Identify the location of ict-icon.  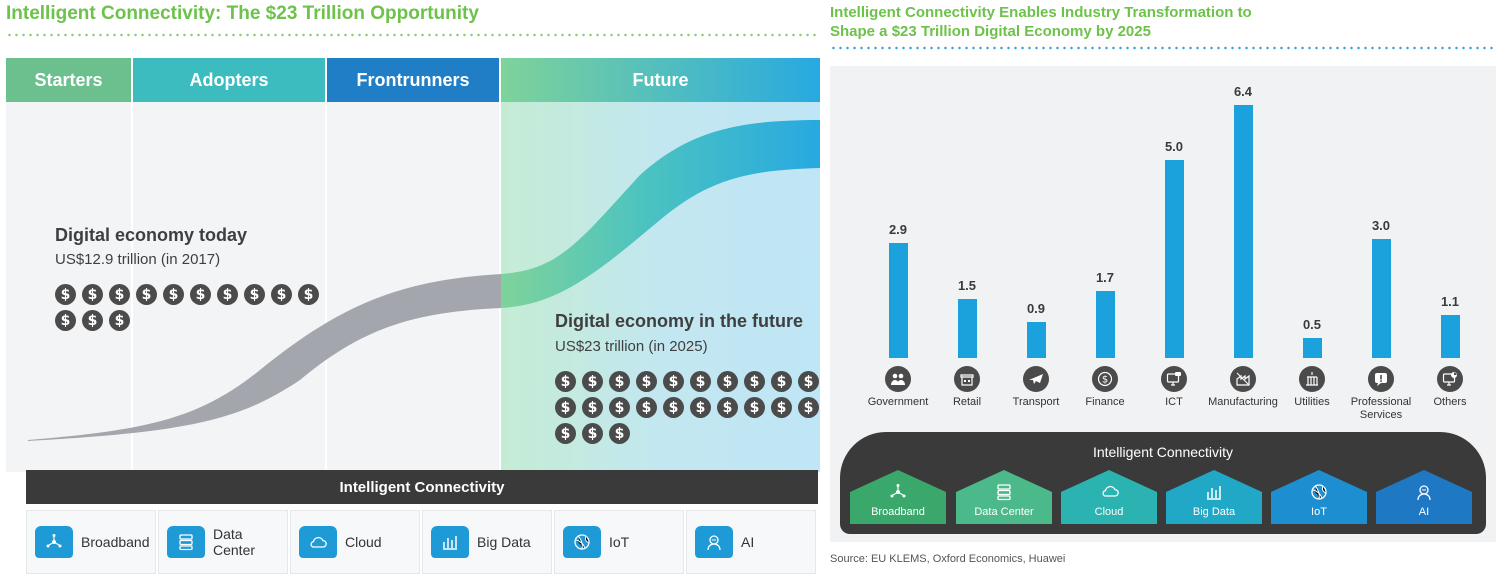
(1174, 379).